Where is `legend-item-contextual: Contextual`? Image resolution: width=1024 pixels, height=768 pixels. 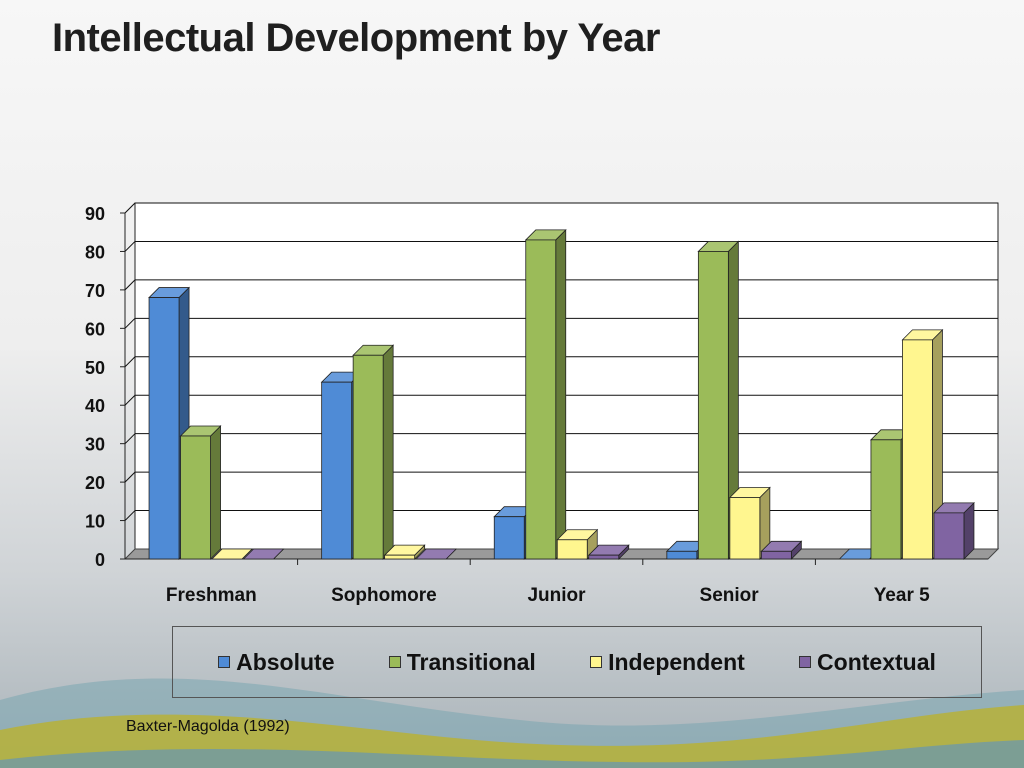
legend-item-contextual: Contextual is located at coordinates (867, 662).